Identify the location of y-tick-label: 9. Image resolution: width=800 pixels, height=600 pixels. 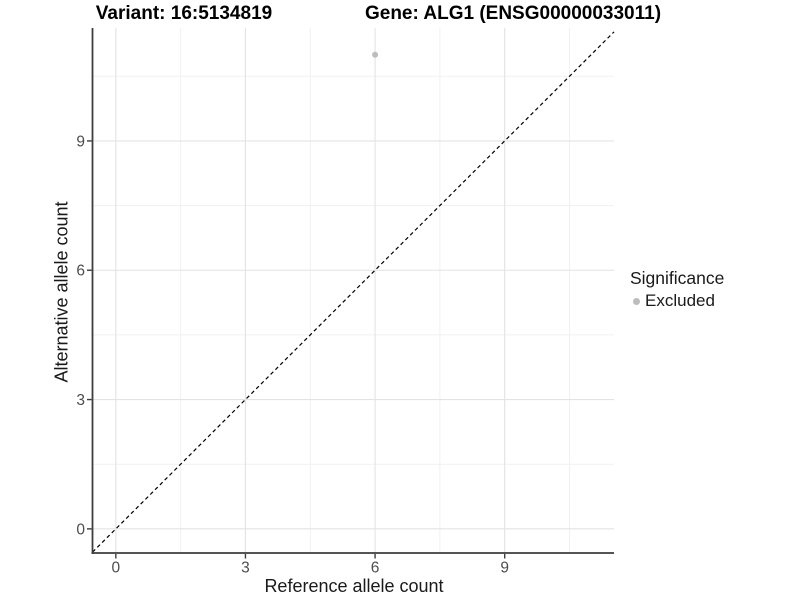
(80, 141).